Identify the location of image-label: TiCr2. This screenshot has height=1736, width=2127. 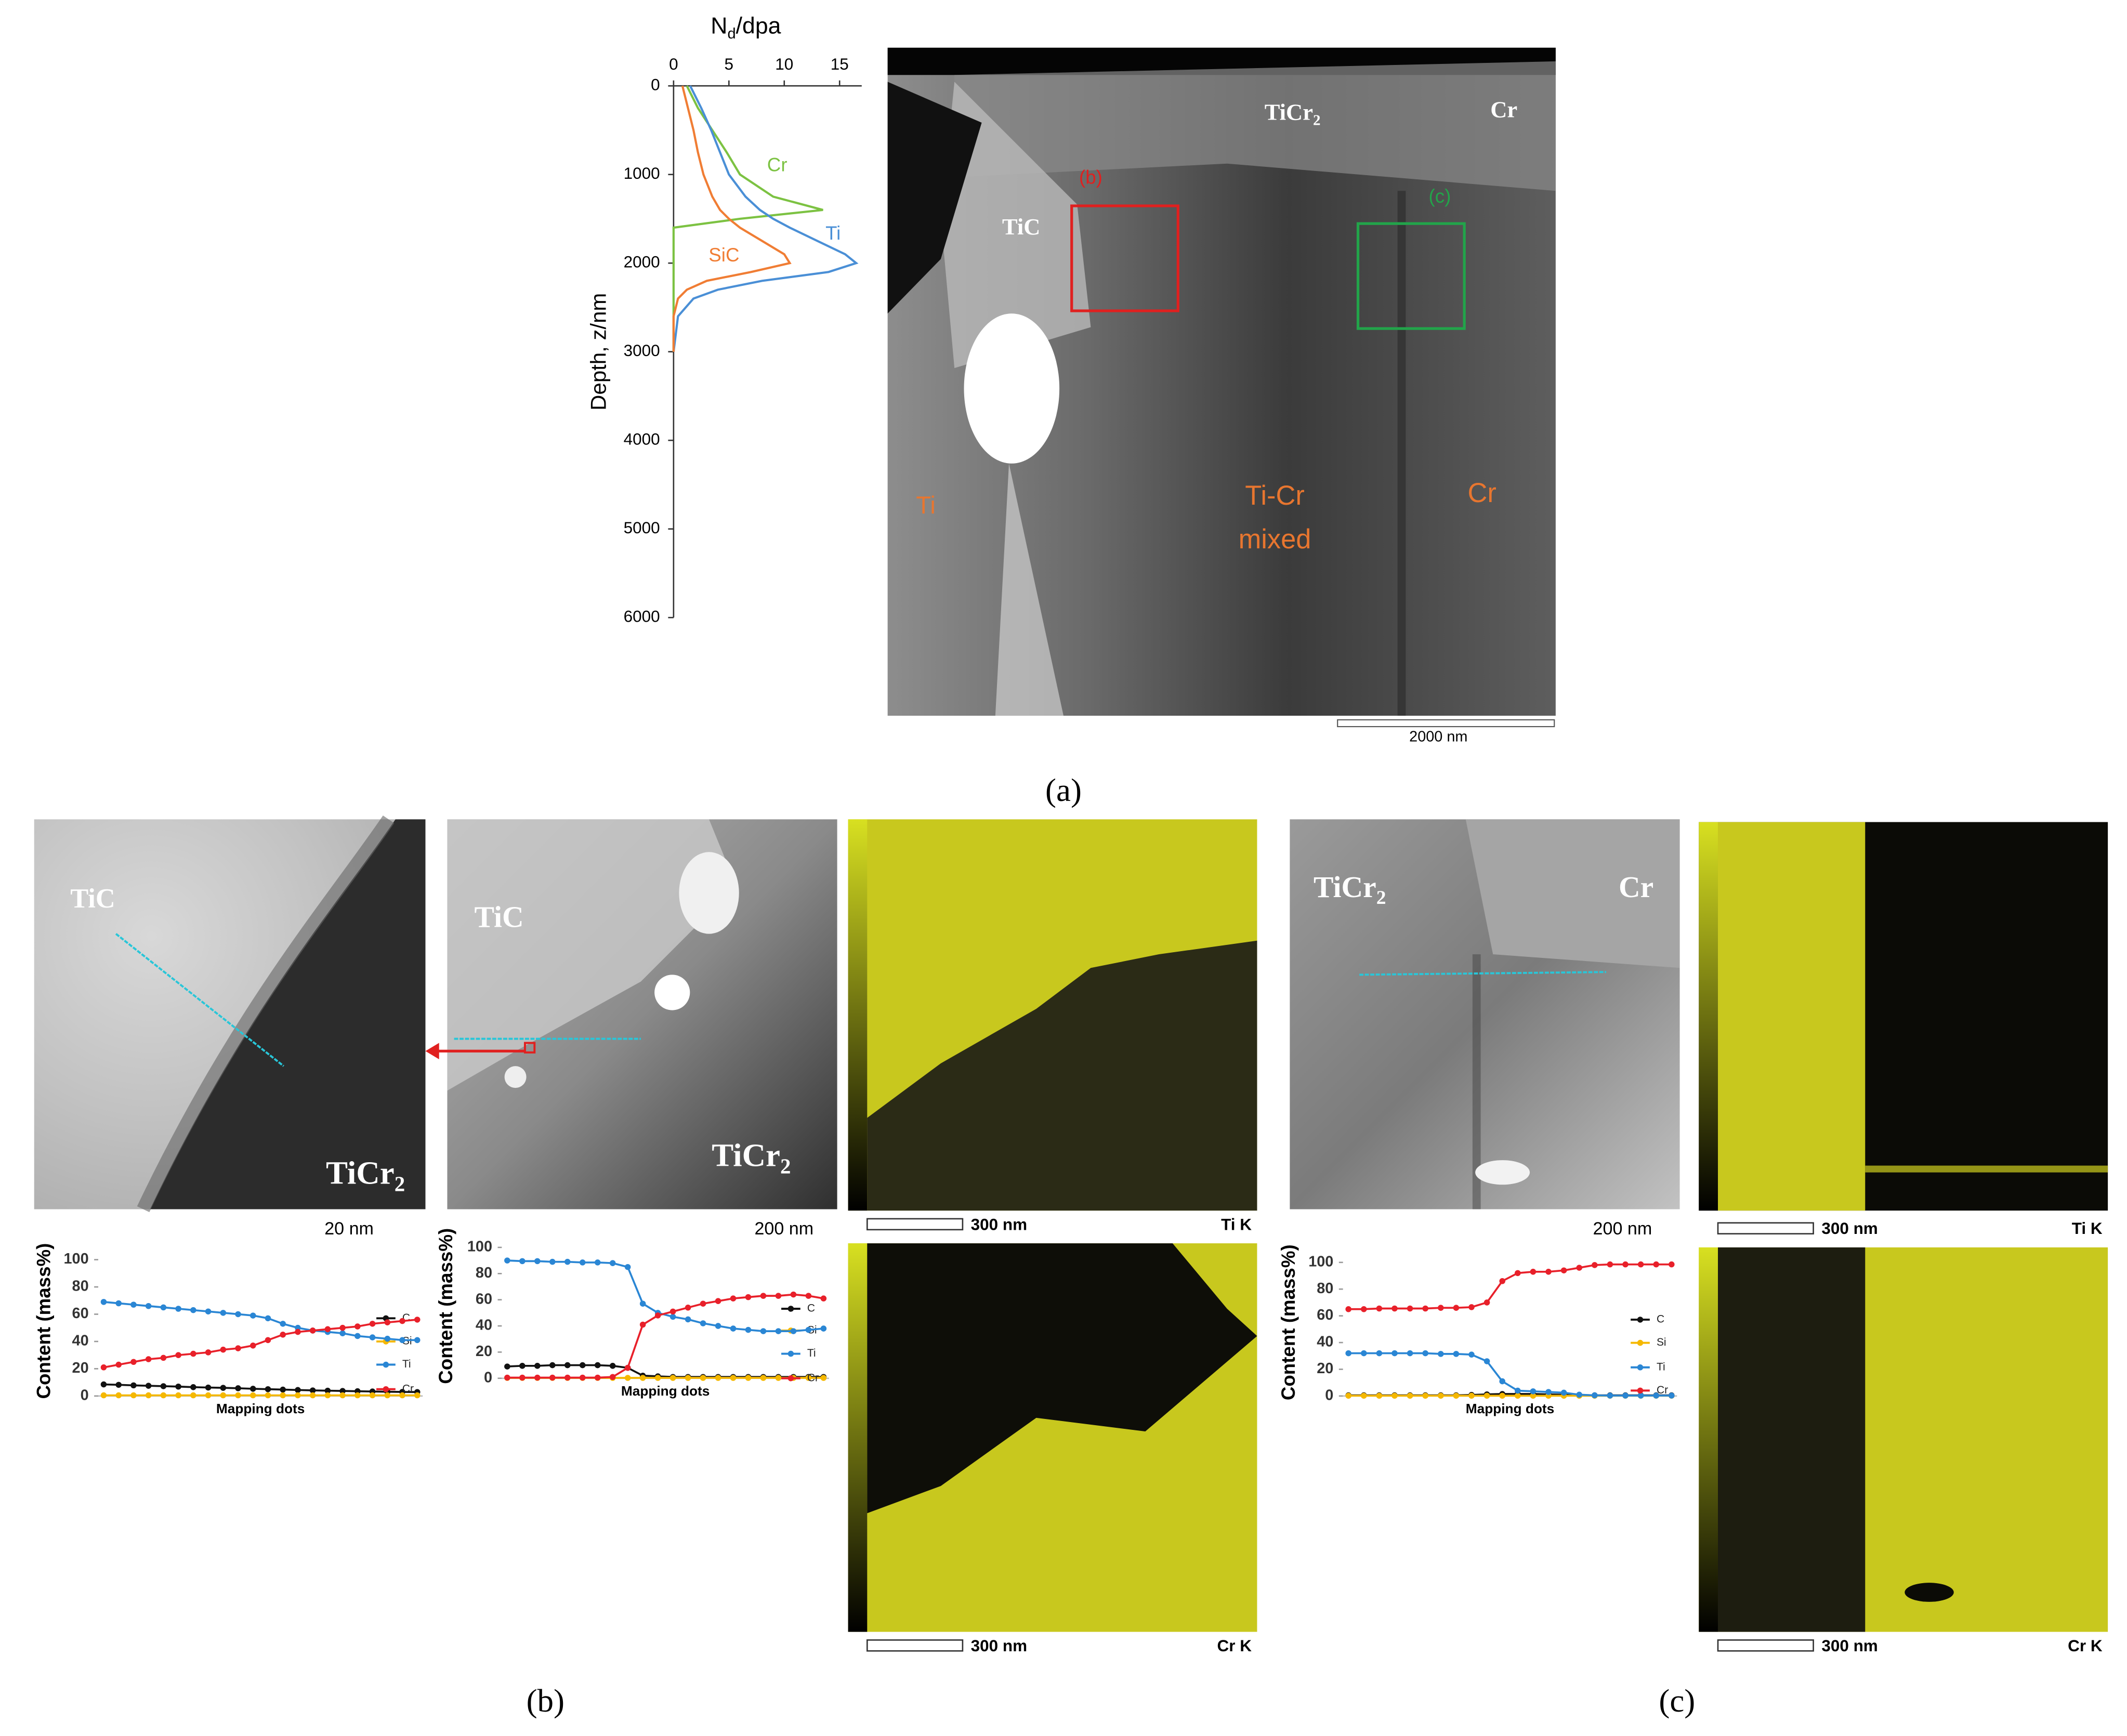
(1350, 890).